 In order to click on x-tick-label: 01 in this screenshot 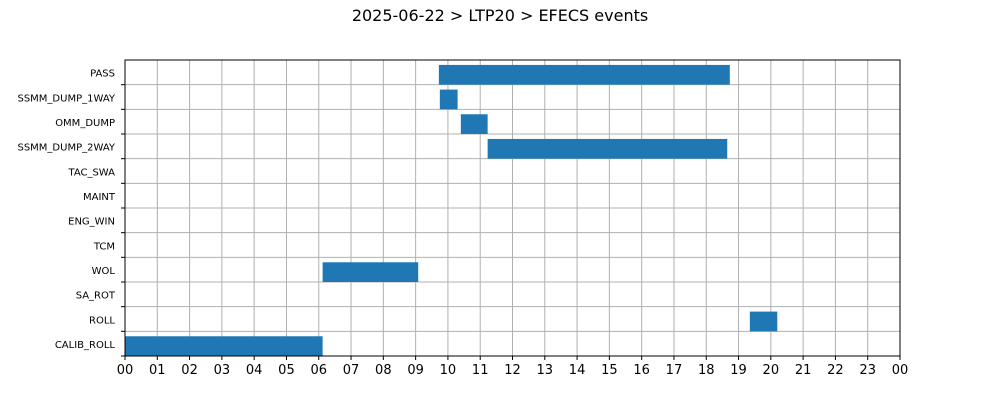, I will do `click(157, 370)`.